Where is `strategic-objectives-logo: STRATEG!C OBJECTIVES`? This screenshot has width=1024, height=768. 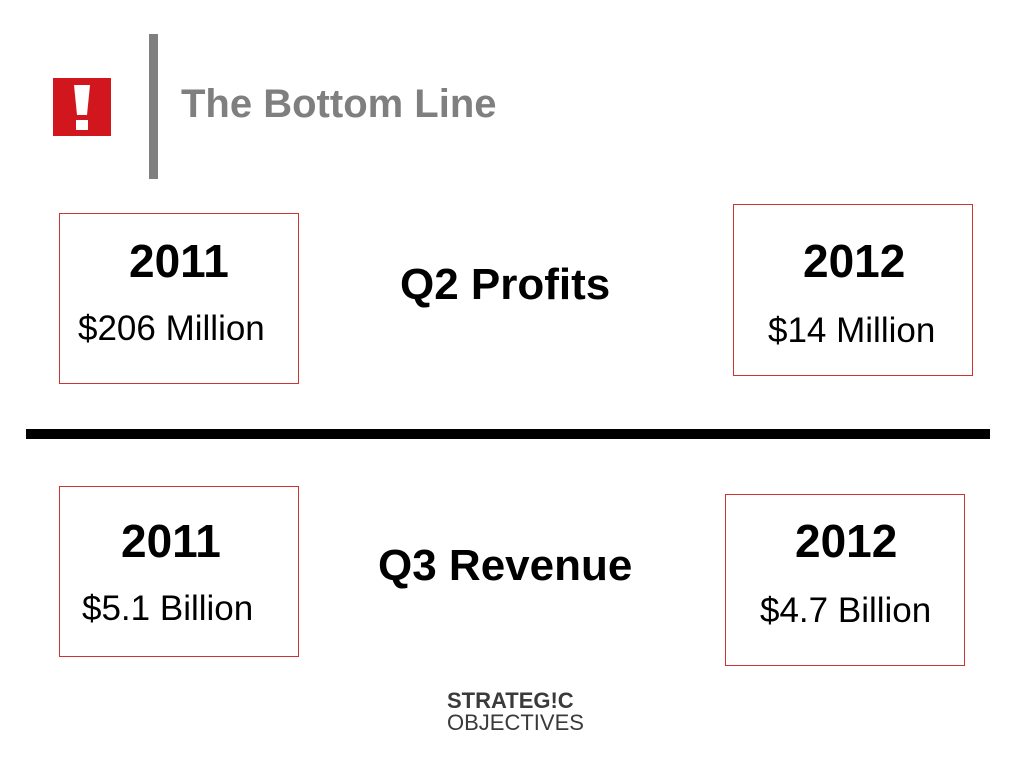
strategic-objectives-logo: STRATEG!C OBJECTIVES is located at coordinates (529, 712).